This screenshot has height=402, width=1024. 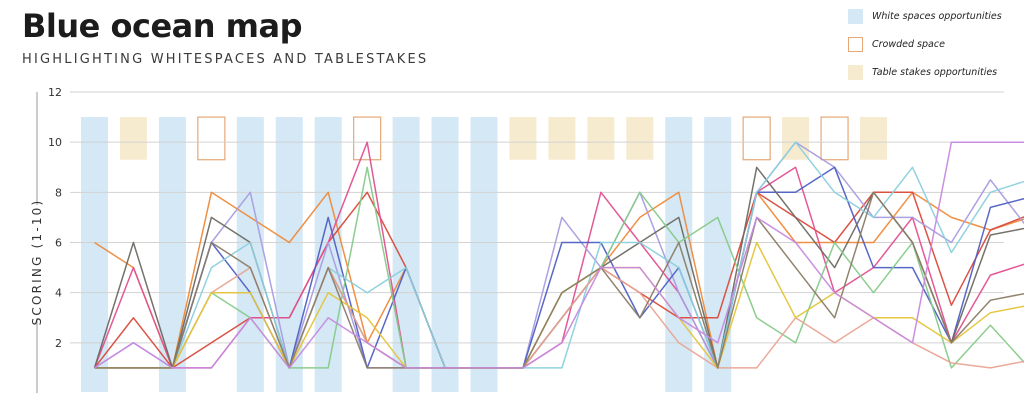 What do you see at coordinates (55, 142) in the screenshot?
I see `y-tick-label: 10` at bounding box center [55, 142].